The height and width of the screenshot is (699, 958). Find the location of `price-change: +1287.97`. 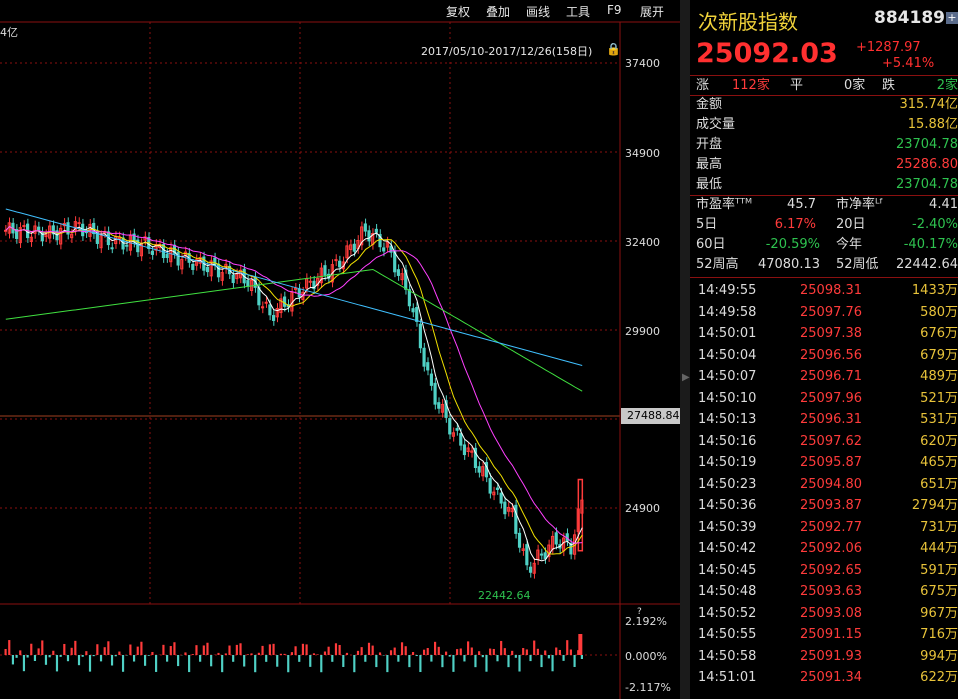

price-change: +1287.97 is located at coordinates (888, 47).